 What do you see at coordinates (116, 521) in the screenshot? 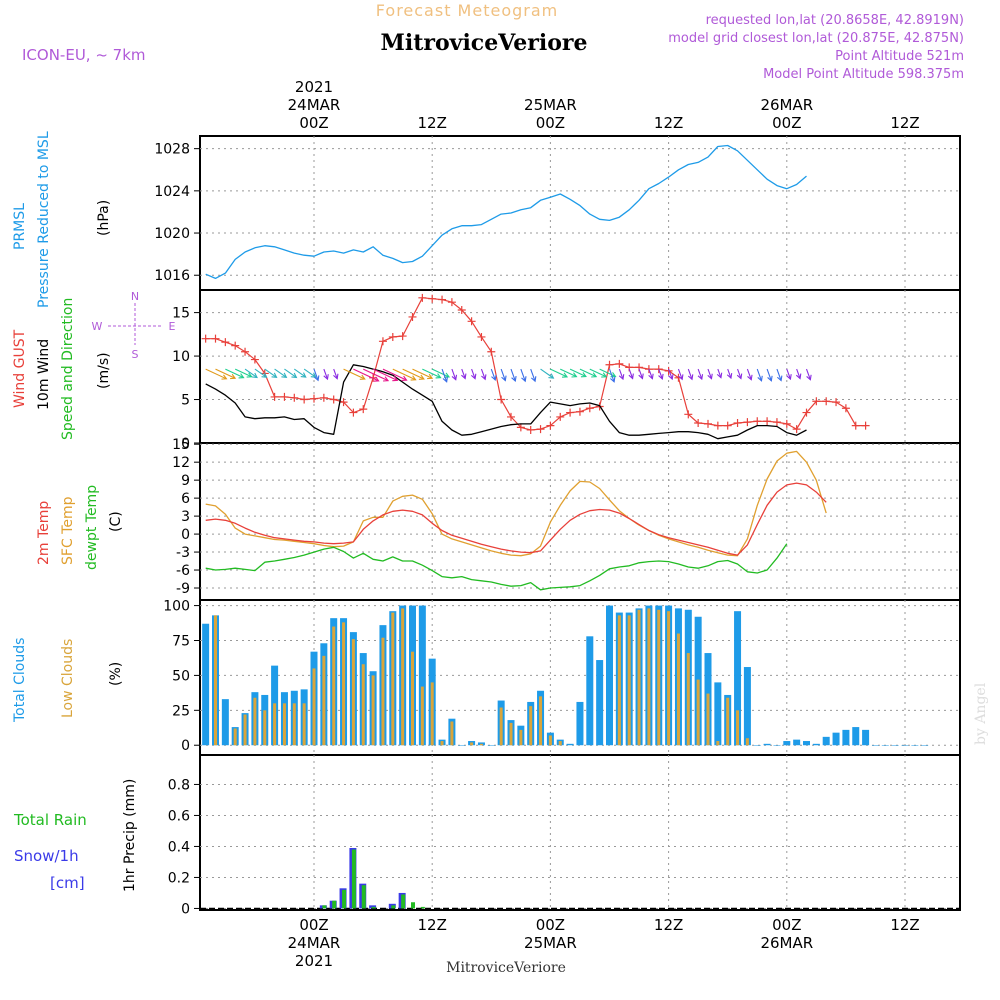
I see `temp-unit: (C)` at bounding box center [116, 521].